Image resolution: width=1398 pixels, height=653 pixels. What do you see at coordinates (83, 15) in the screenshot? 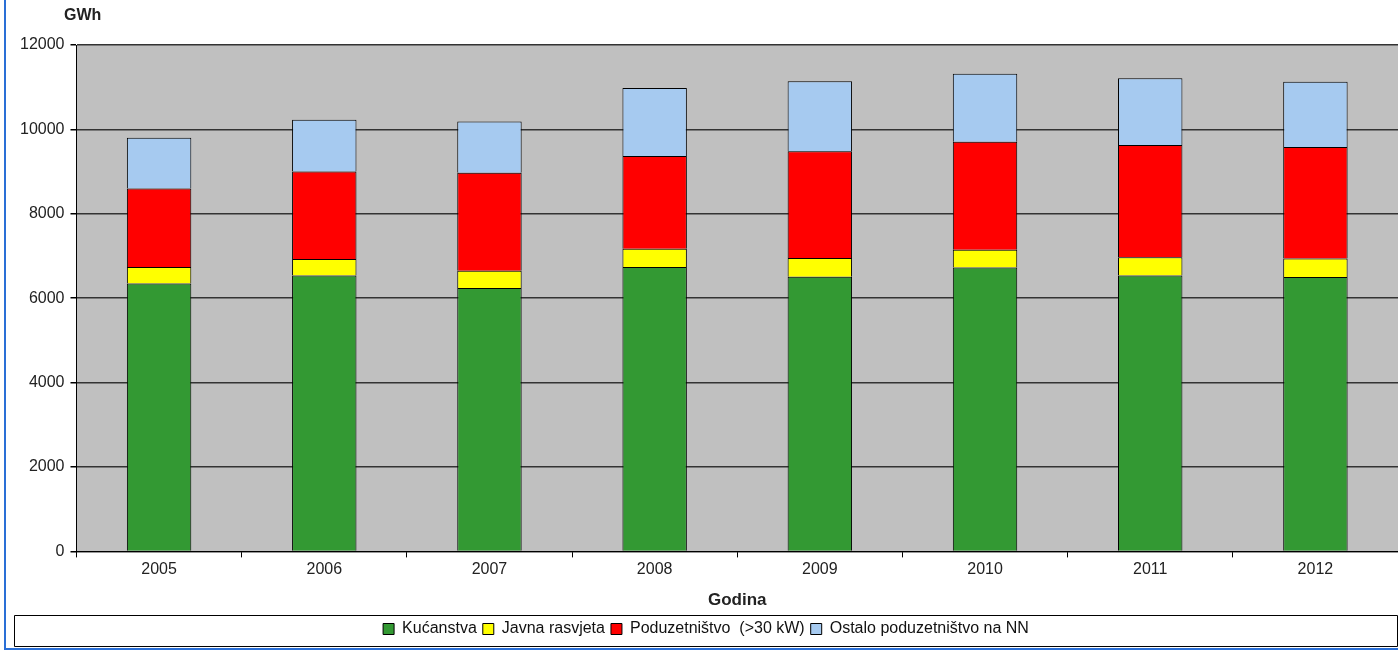
I see `y-axis-title: GWh` at bounding box center [83, 15].